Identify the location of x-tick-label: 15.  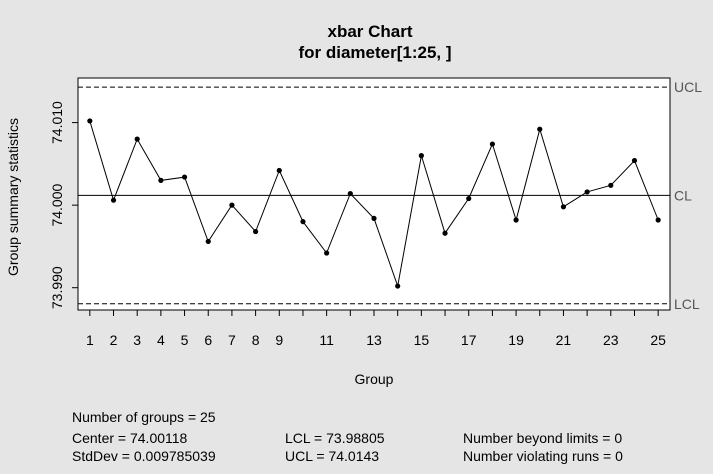
(422, 340).